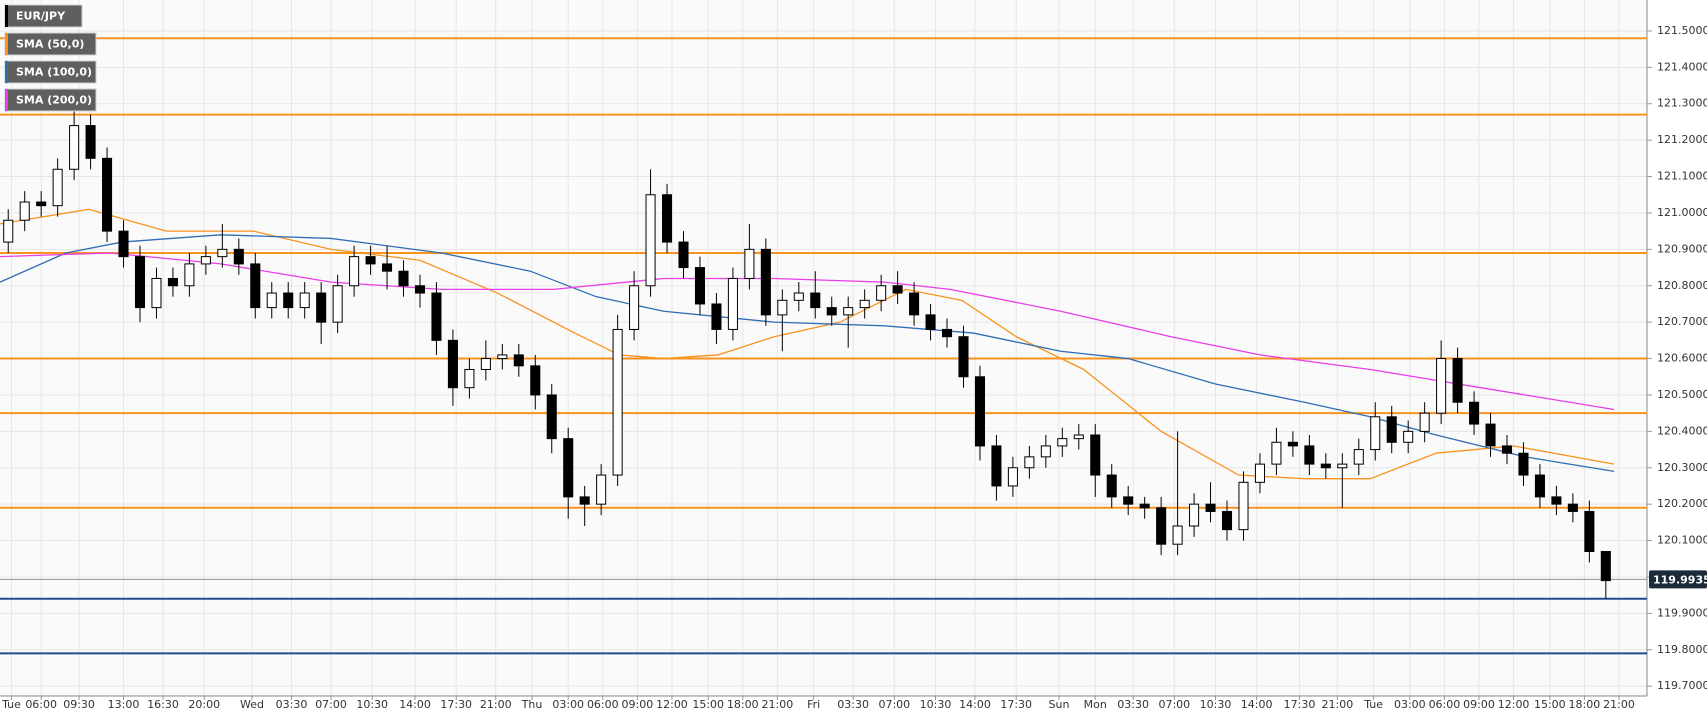 This screenshot has width=1707, height=712. Describe the element at coordinates (1059, 704) in the screenshot. I see `x-tick-label: Sun` at that location.